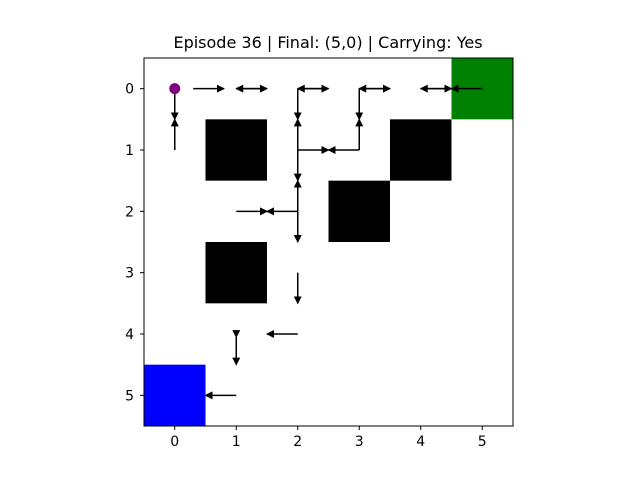 Image resolution: width=640 pixels, height=480 pixels. Describe the element at coordinates (134, 243) in the screenshot. I see `y-axis-ticks: 0 1 2 3 4 5` at that location.